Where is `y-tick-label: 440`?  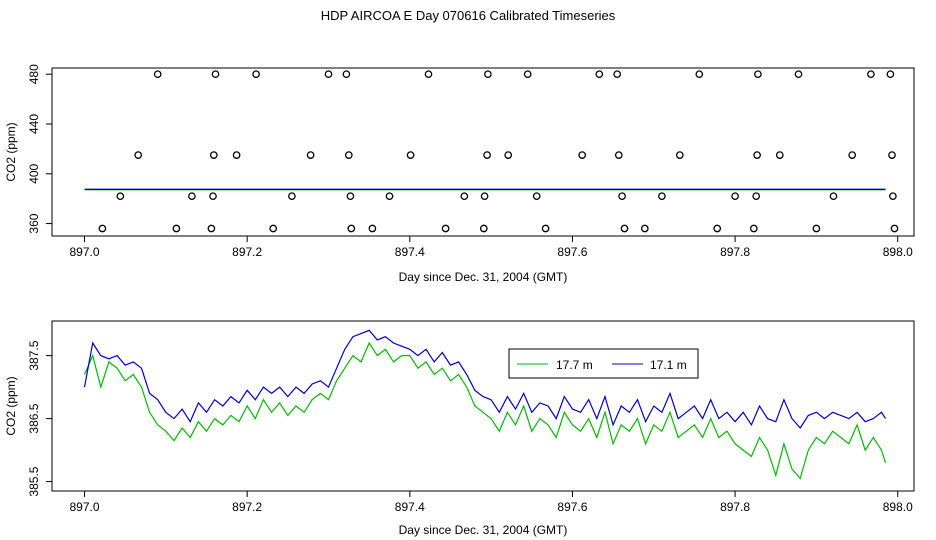 y-tick-label: 440 is located at coordinates (34, 124).